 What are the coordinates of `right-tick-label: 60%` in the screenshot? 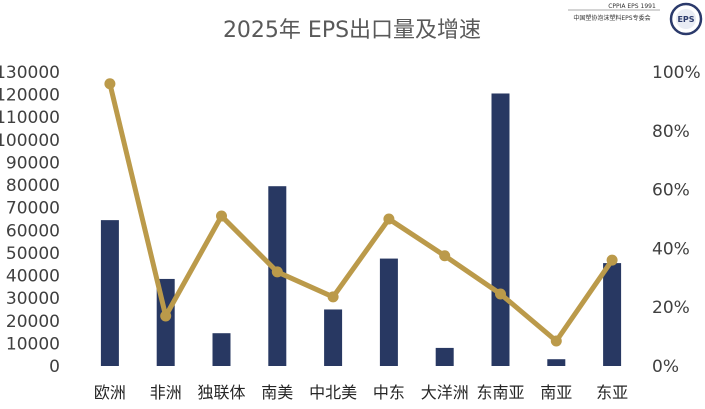 It's located at (671, 191).